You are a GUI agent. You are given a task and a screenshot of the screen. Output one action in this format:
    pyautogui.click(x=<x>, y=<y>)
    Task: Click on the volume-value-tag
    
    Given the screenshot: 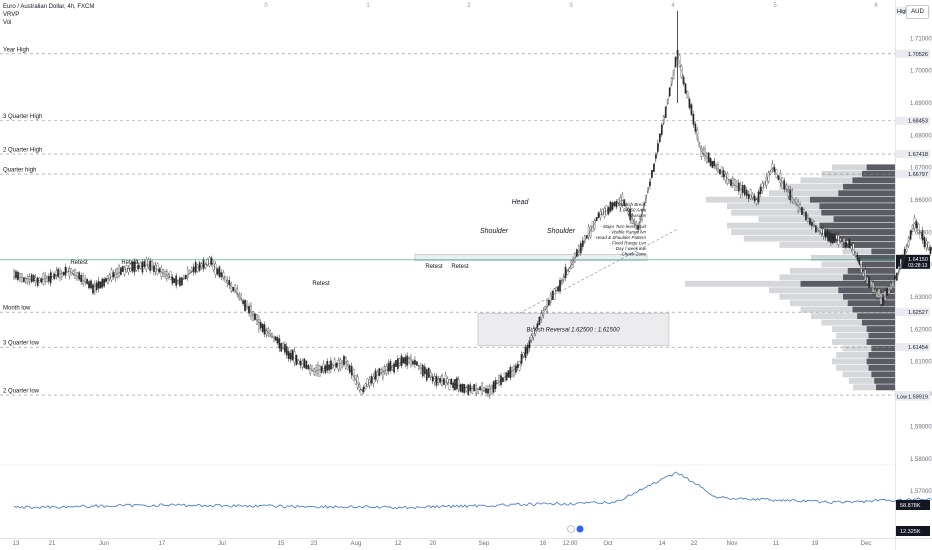 What is the action you would take?
    pyautogui.click(x=913, y=505)
    